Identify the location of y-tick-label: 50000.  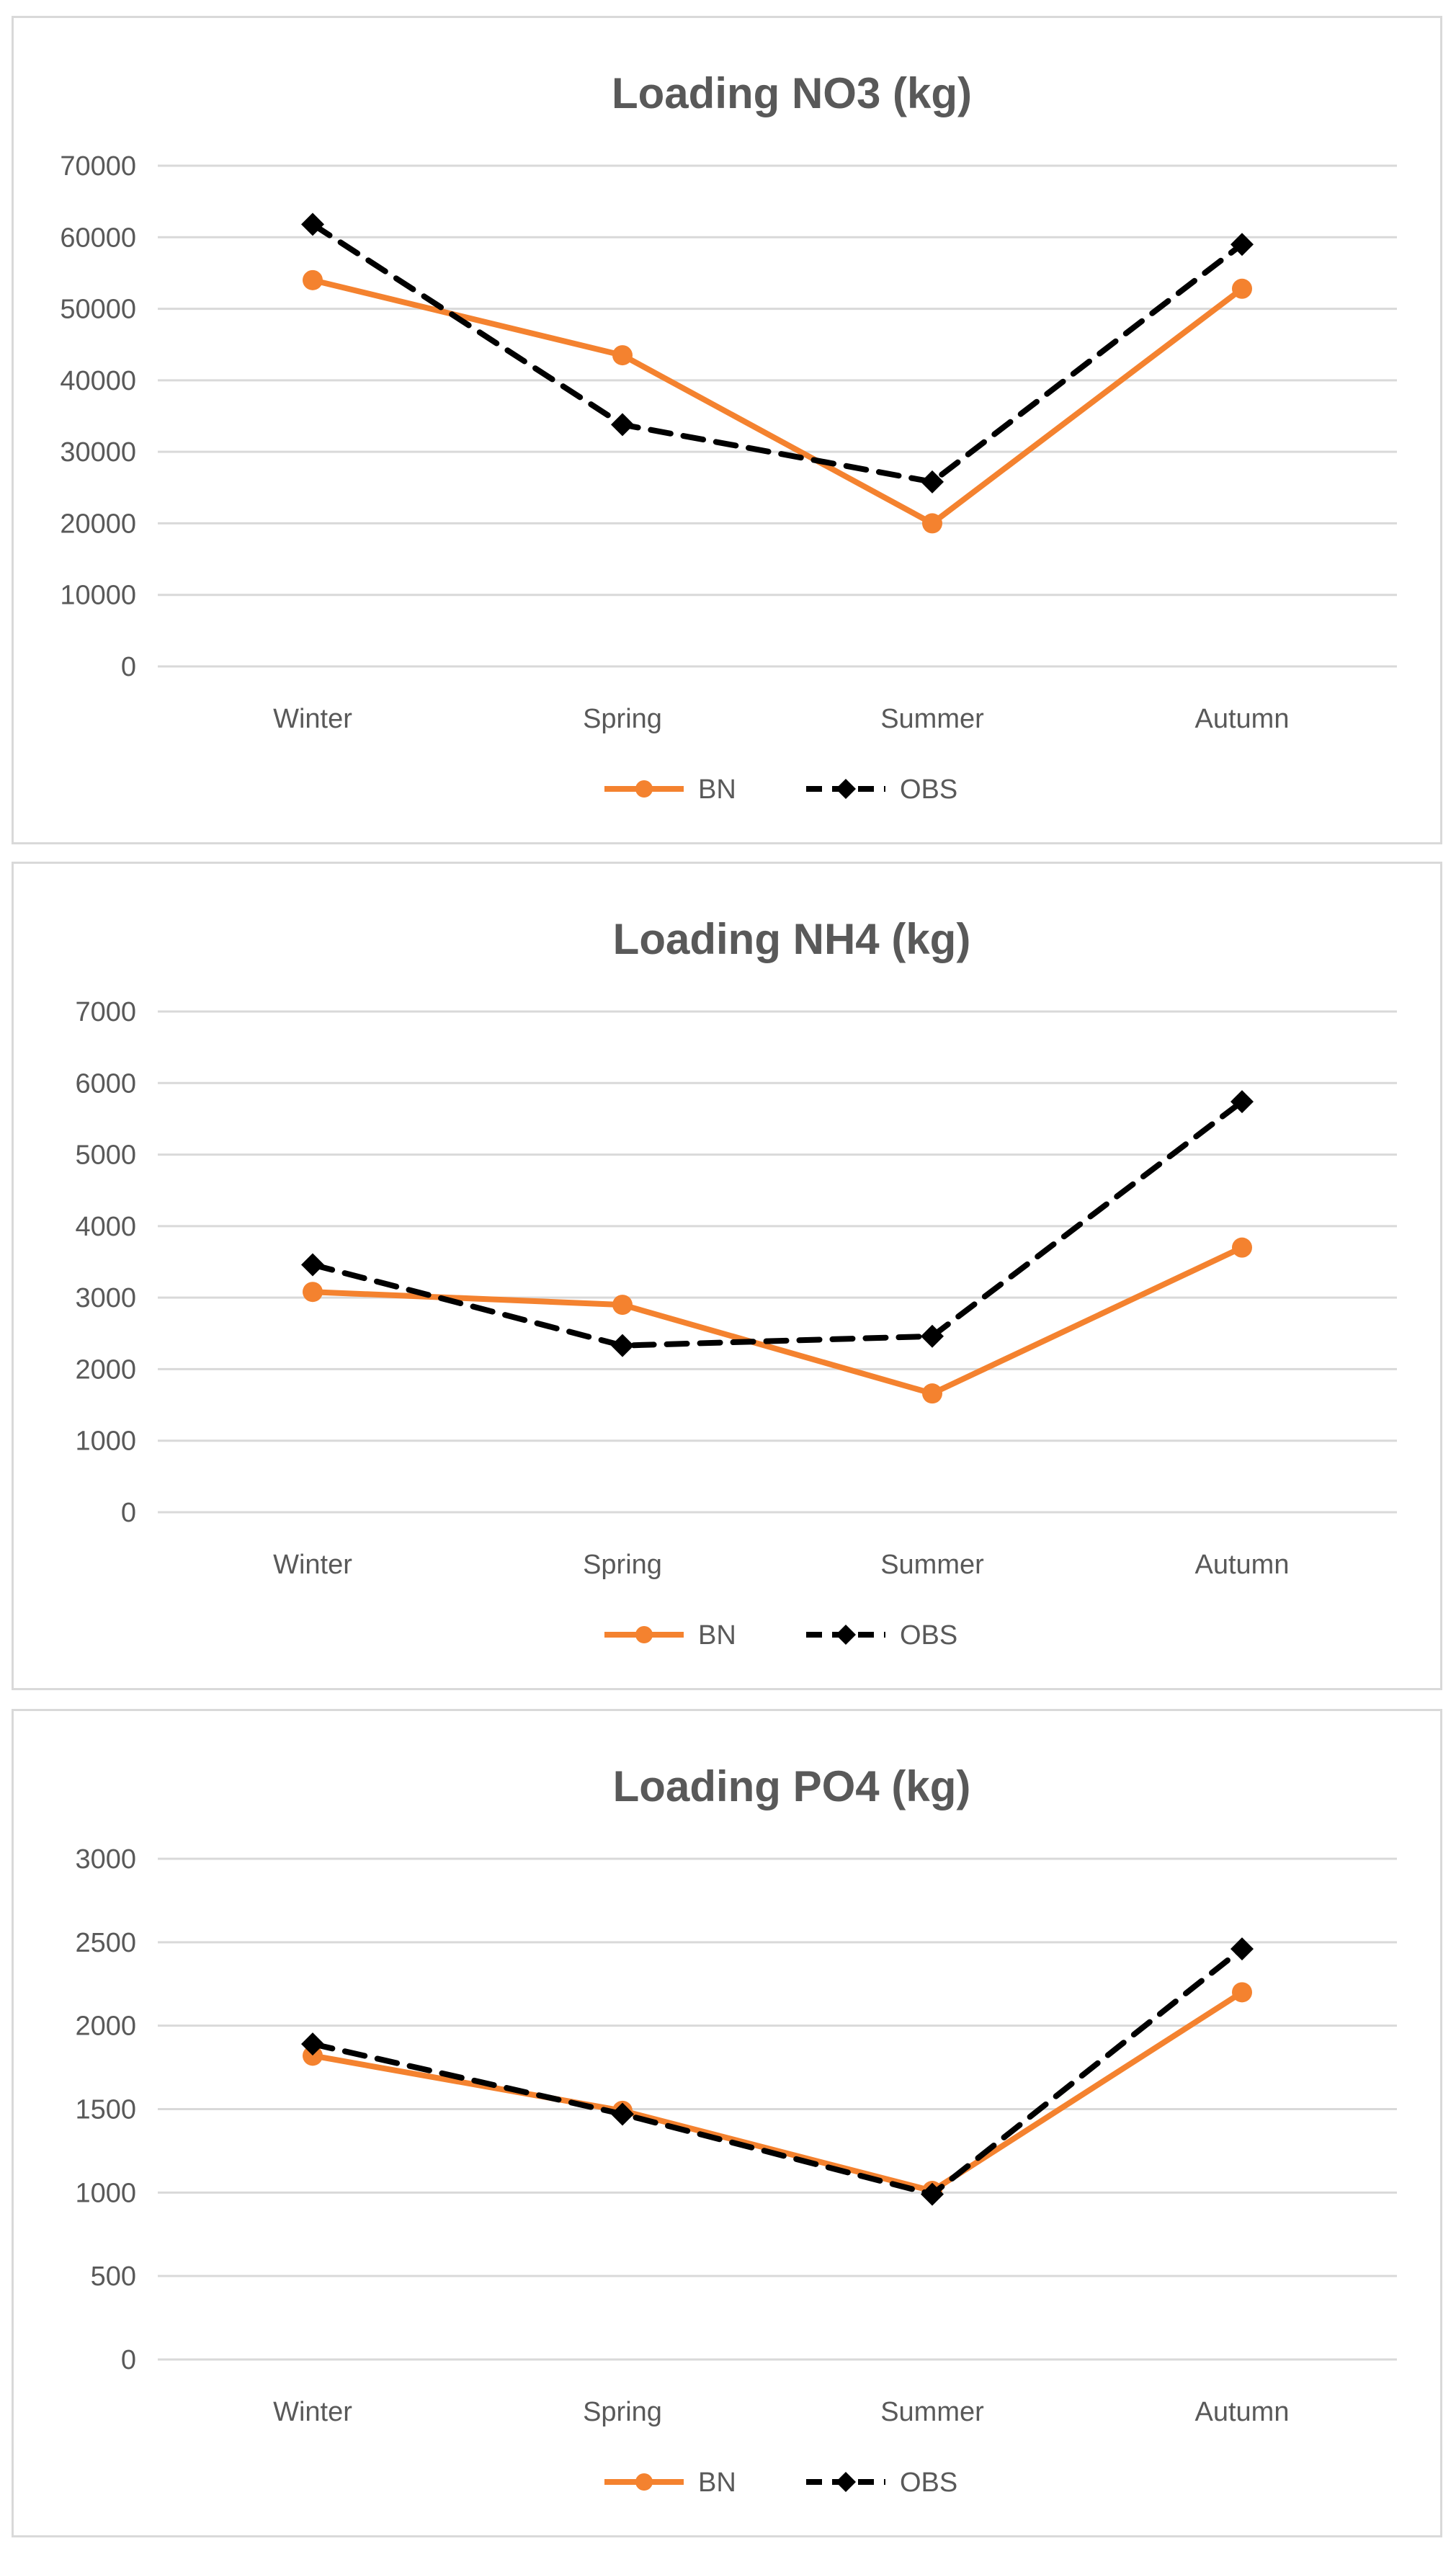
(98, 310).